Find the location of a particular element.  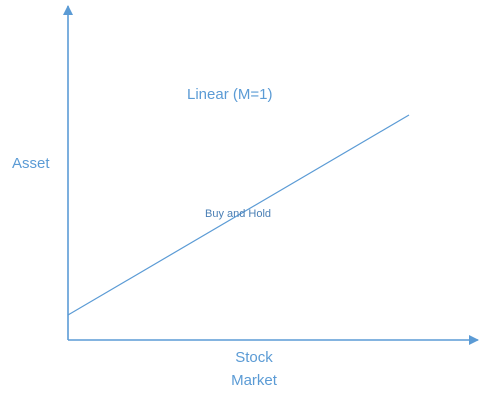

diagram-title: Linear (M=1) is located at coordinates (230, 94).